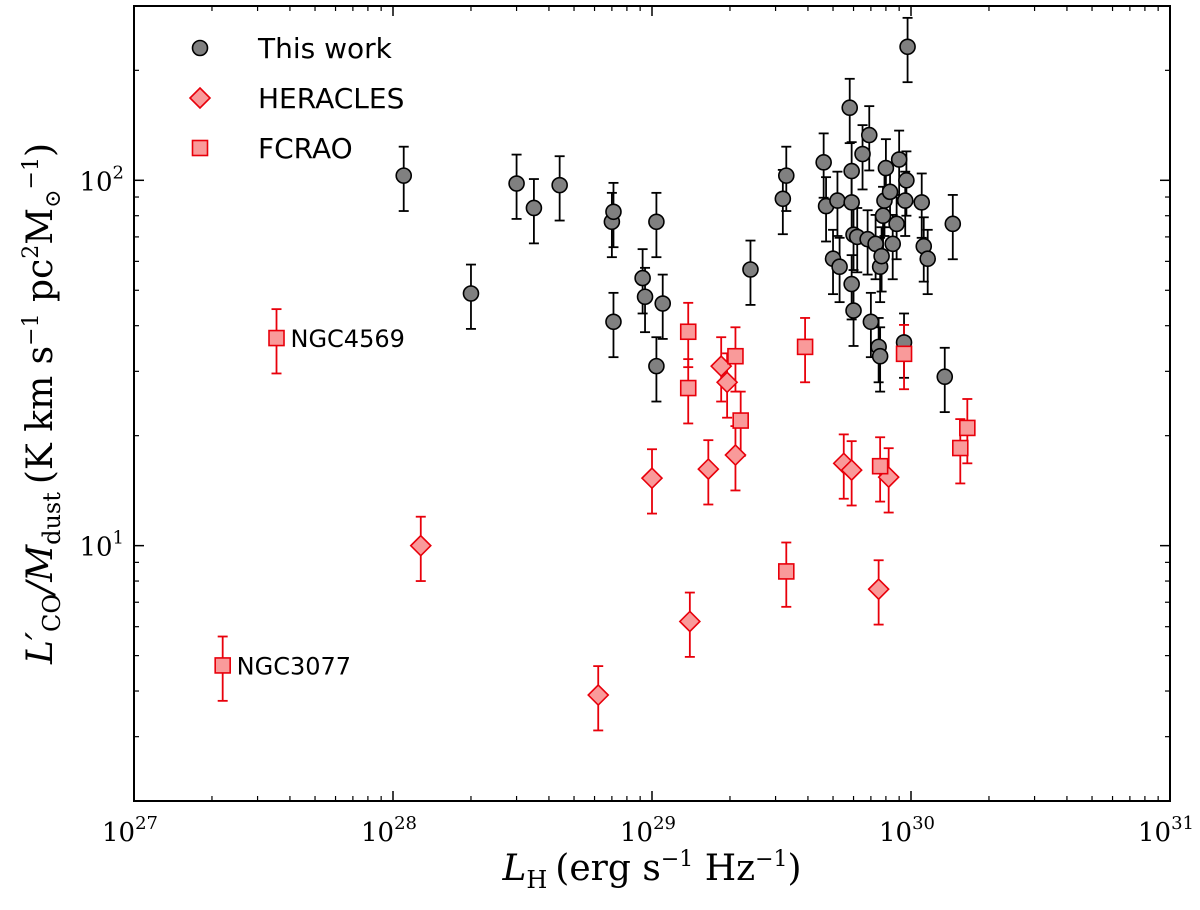 The width and height of the screenshot is (1200, 910). I want to click on y-axis-label: L′CO/Mdust(K km s−1 pc2M⊙−1), so click(42, 404).